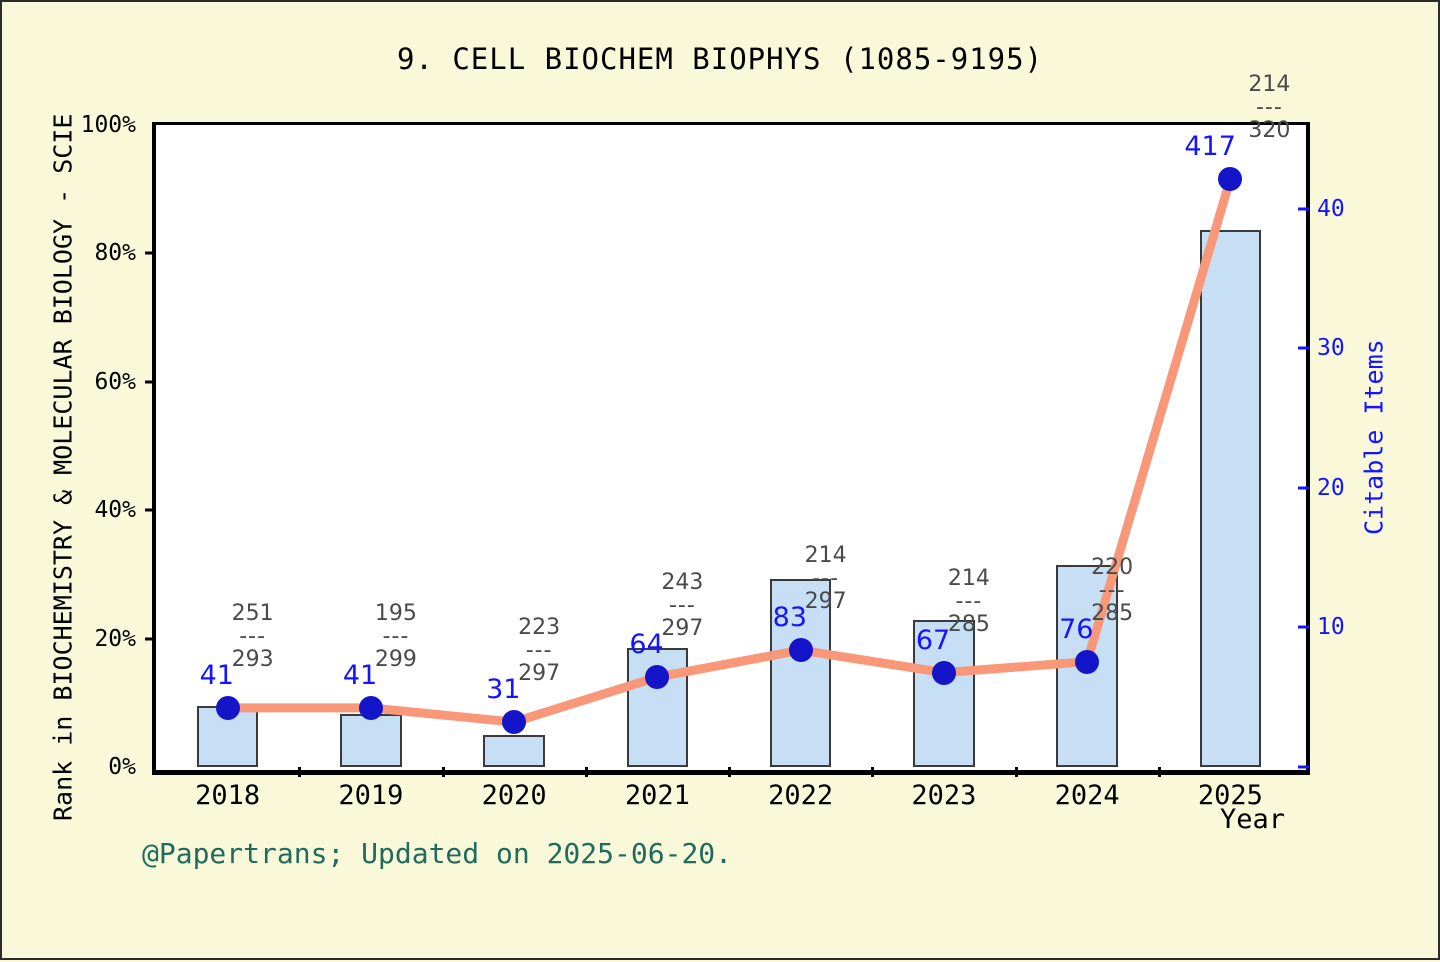 The width and height of the screenshot is (1440, 962). What do you see at coordinates (720, 59) in the screenshot?
I see `page-title: 9. CELL BIOCHEM BIOPHYS (1085-9195)` at bounding box center [720, 59].